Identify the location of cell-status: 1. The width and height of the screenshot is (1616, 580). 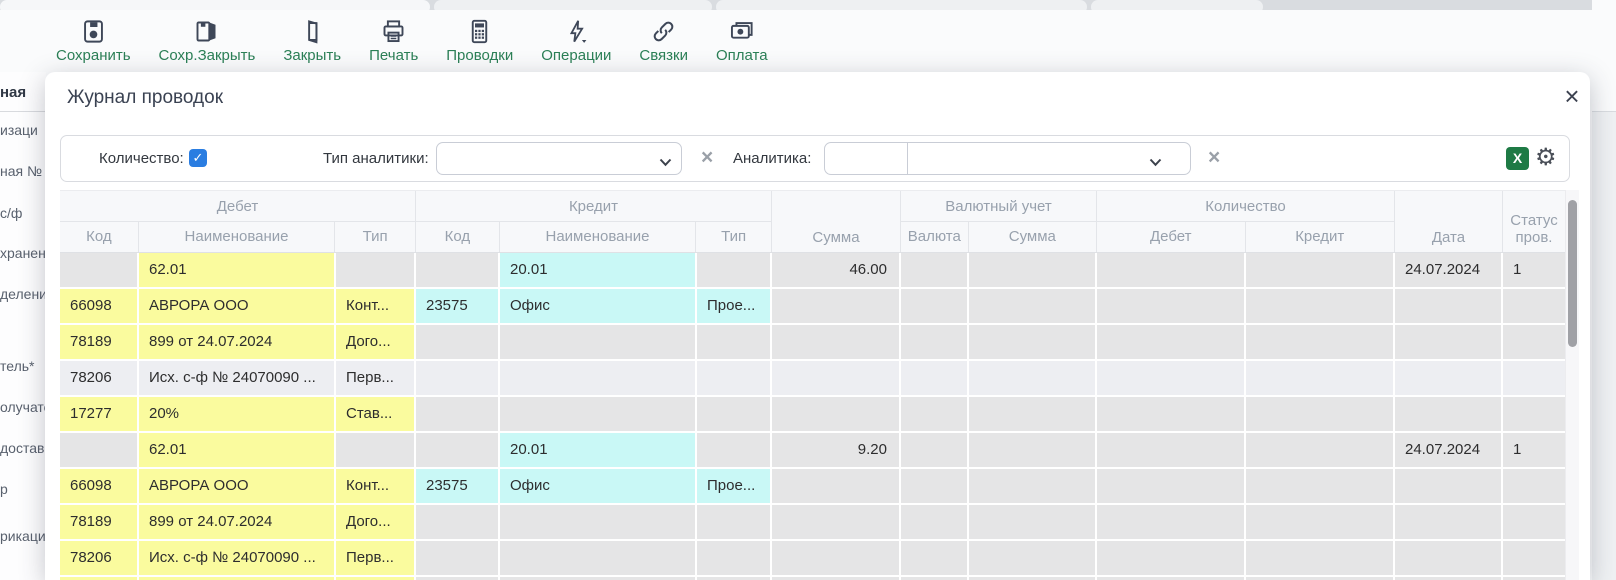
(1534, 451).